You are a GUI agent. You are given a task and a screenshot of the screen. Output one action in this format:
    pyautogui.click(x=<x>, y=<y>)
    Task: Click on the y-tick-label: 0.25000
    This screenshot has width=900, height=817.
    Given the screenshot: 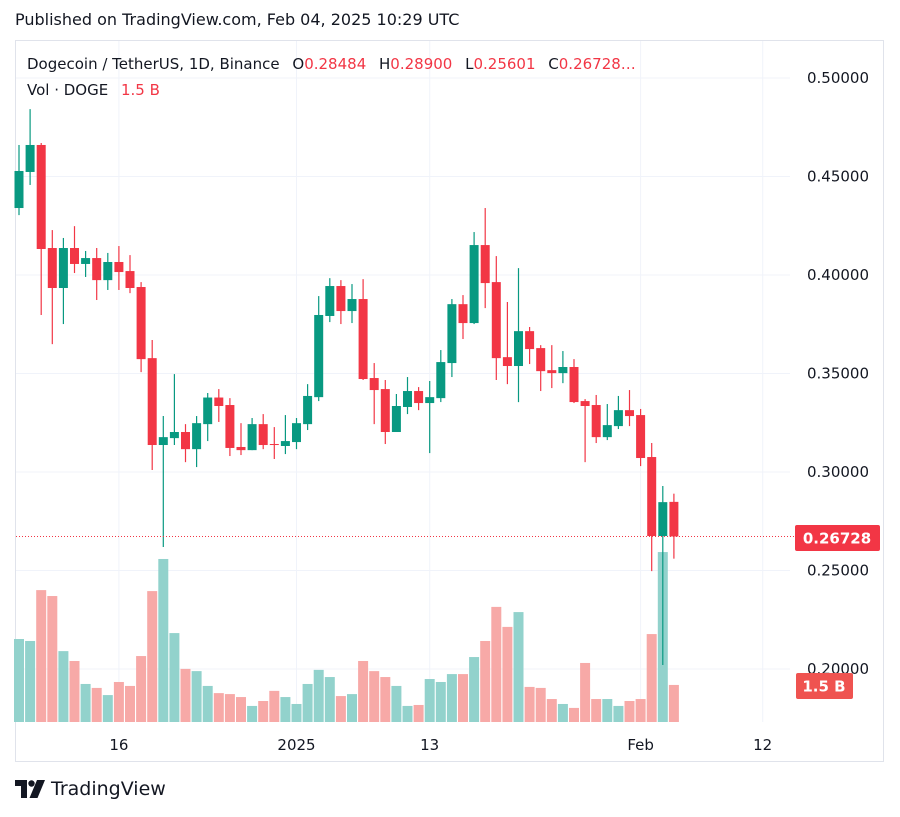 What is the action you would take?
    pyautogui.click(x=838, y=571)
    